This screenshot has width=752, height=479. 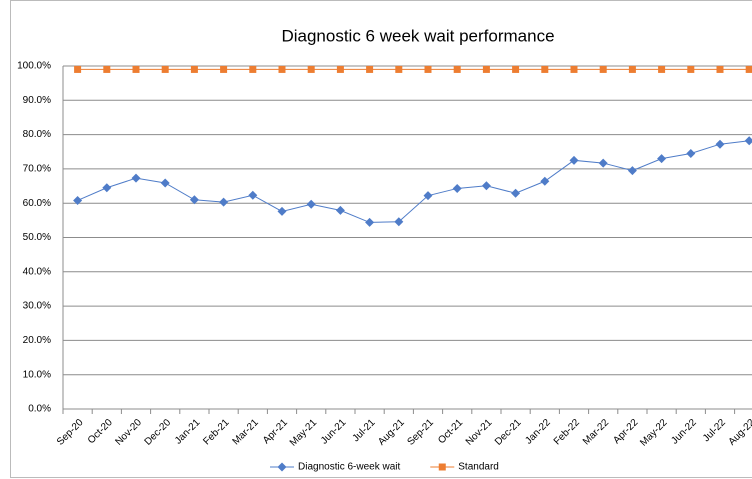 I want to click on x-tick-label: May-22, so click(x=654, y=433).